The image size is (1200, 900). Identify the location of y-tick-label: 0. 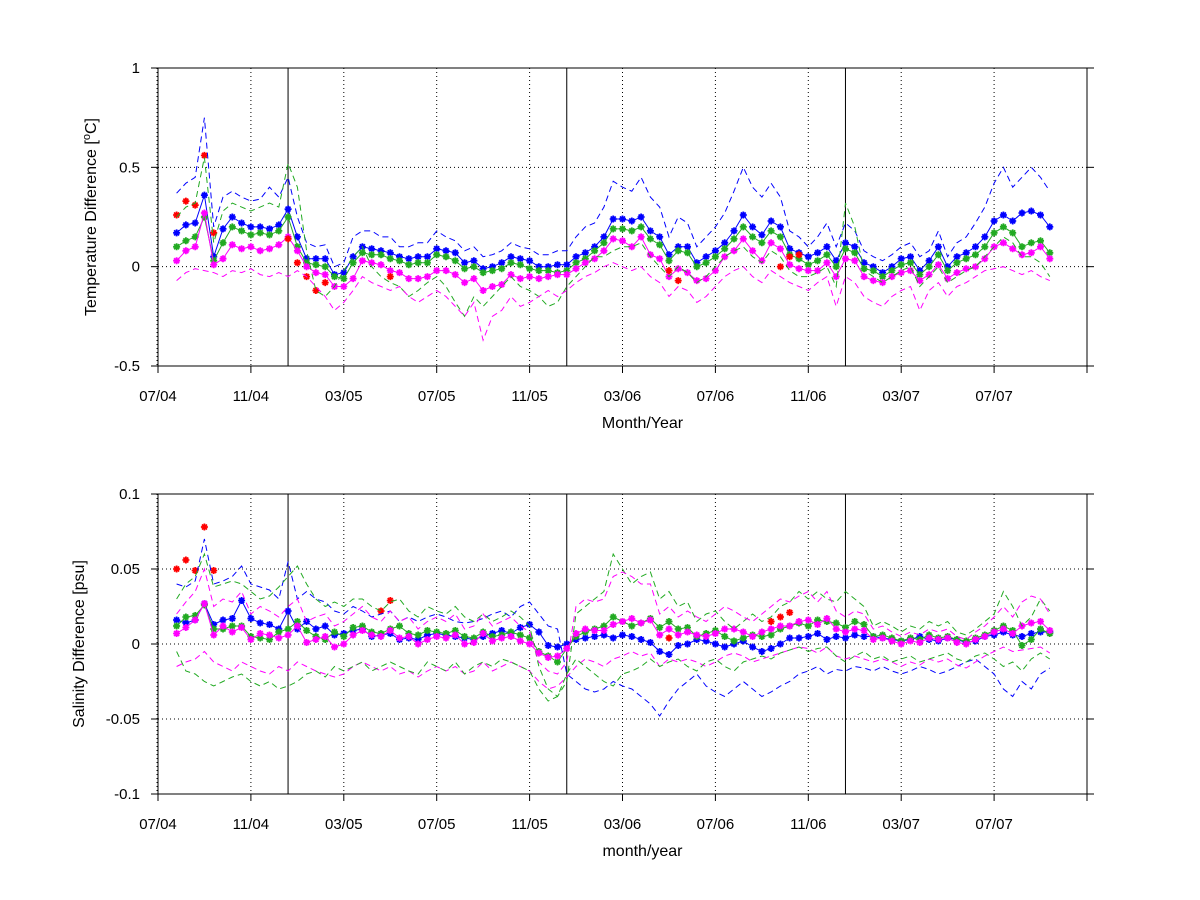
(136, 644).